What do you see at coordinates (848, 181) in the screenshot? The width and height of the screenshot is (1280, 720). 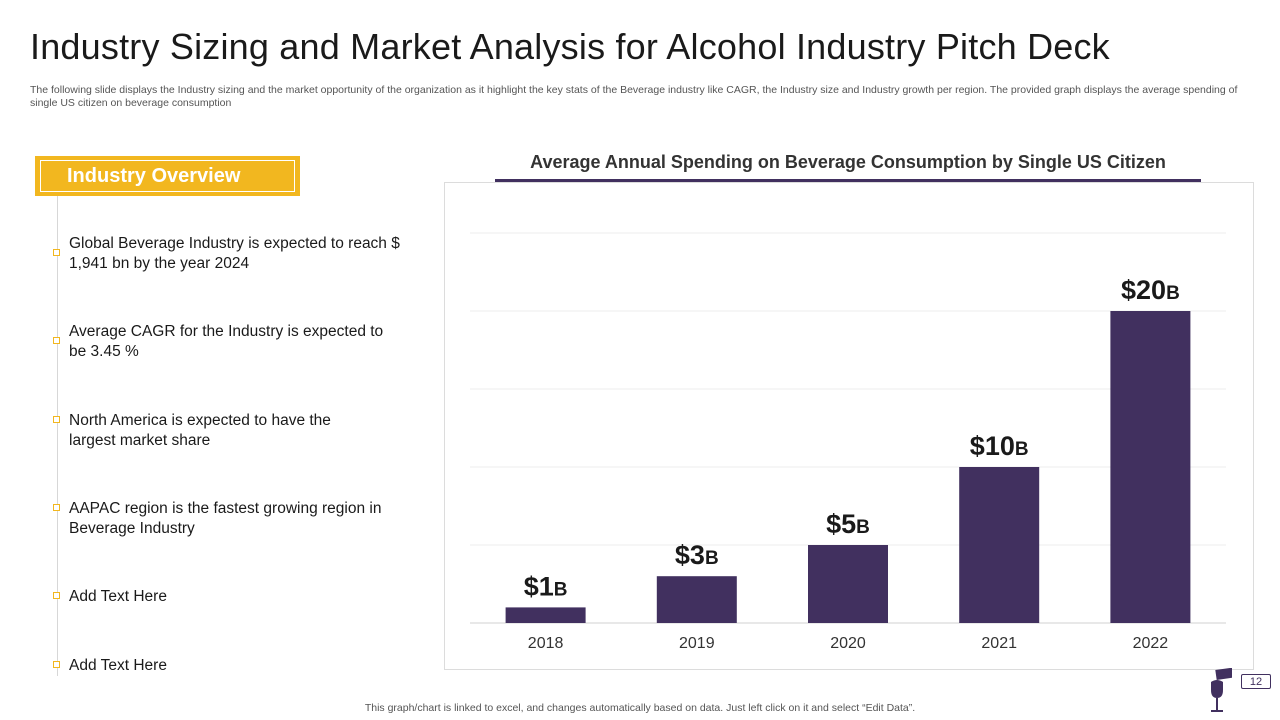 I see `chart-title-underline` at bounding box center [848, 181].